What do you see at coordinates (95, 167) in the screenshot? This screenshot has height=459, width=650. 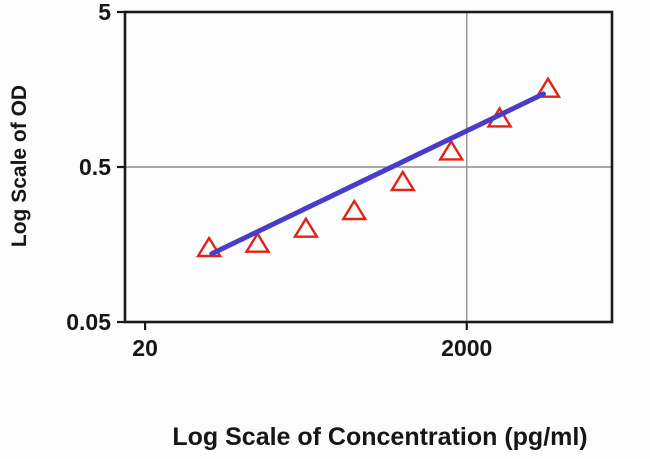 I see `y-tick-label: 0.5` at bounding box center [95, 167].